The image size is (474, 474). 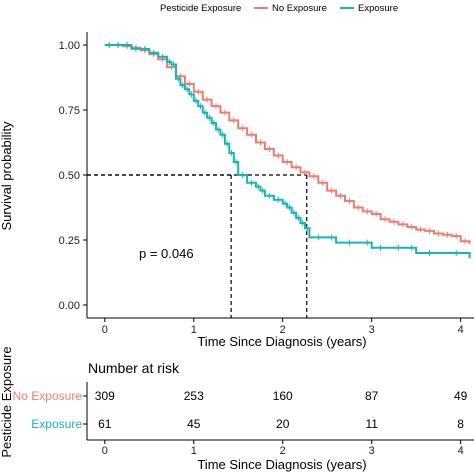 I want to click on legend: Pesticide Exposure No Exposure Exposure, so click(x=279, y=8).